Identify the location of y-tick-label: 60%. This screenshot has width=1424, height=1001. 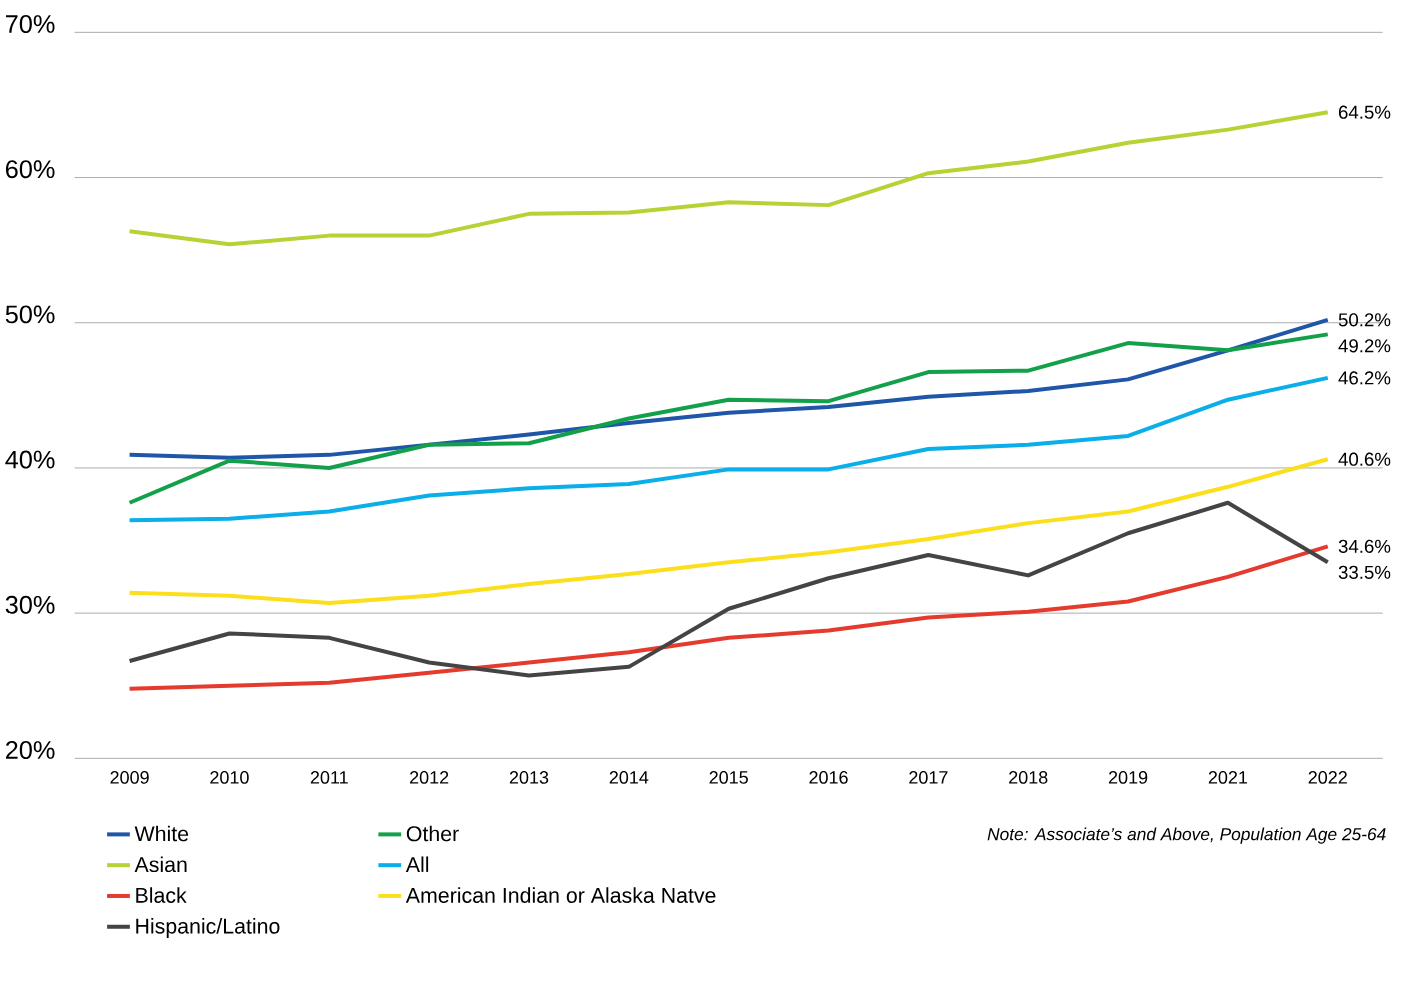
(30, 169).